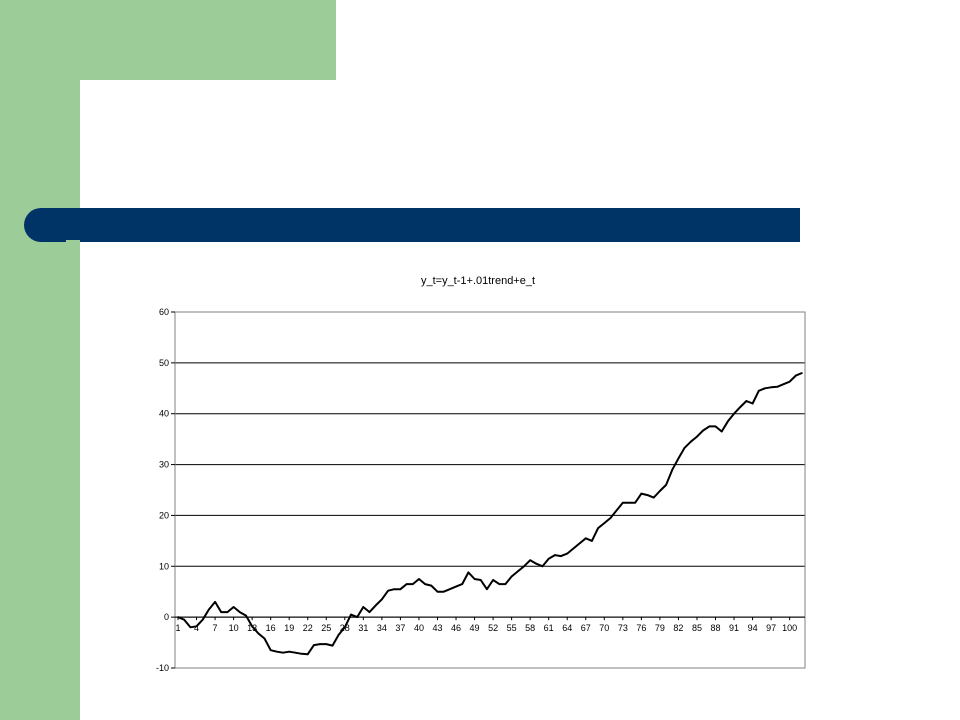 Image resolution: width=960 pixels, height=720 pixels. Describe the element at coordinates (164, 515) in the screenshot. I see `y-tick-label: 20` at that location.